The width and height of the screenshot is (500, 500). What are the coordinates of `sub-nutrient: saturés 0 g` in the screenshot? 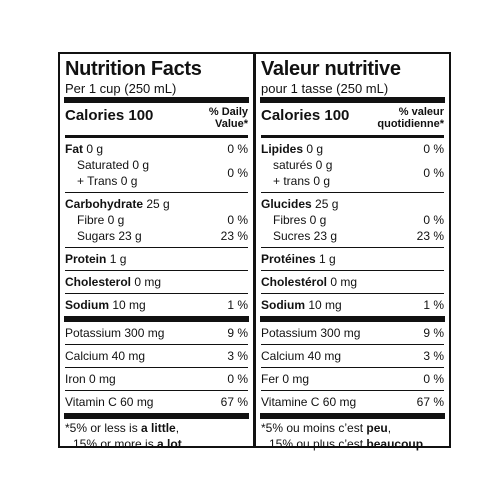 It's located at (303, 165).